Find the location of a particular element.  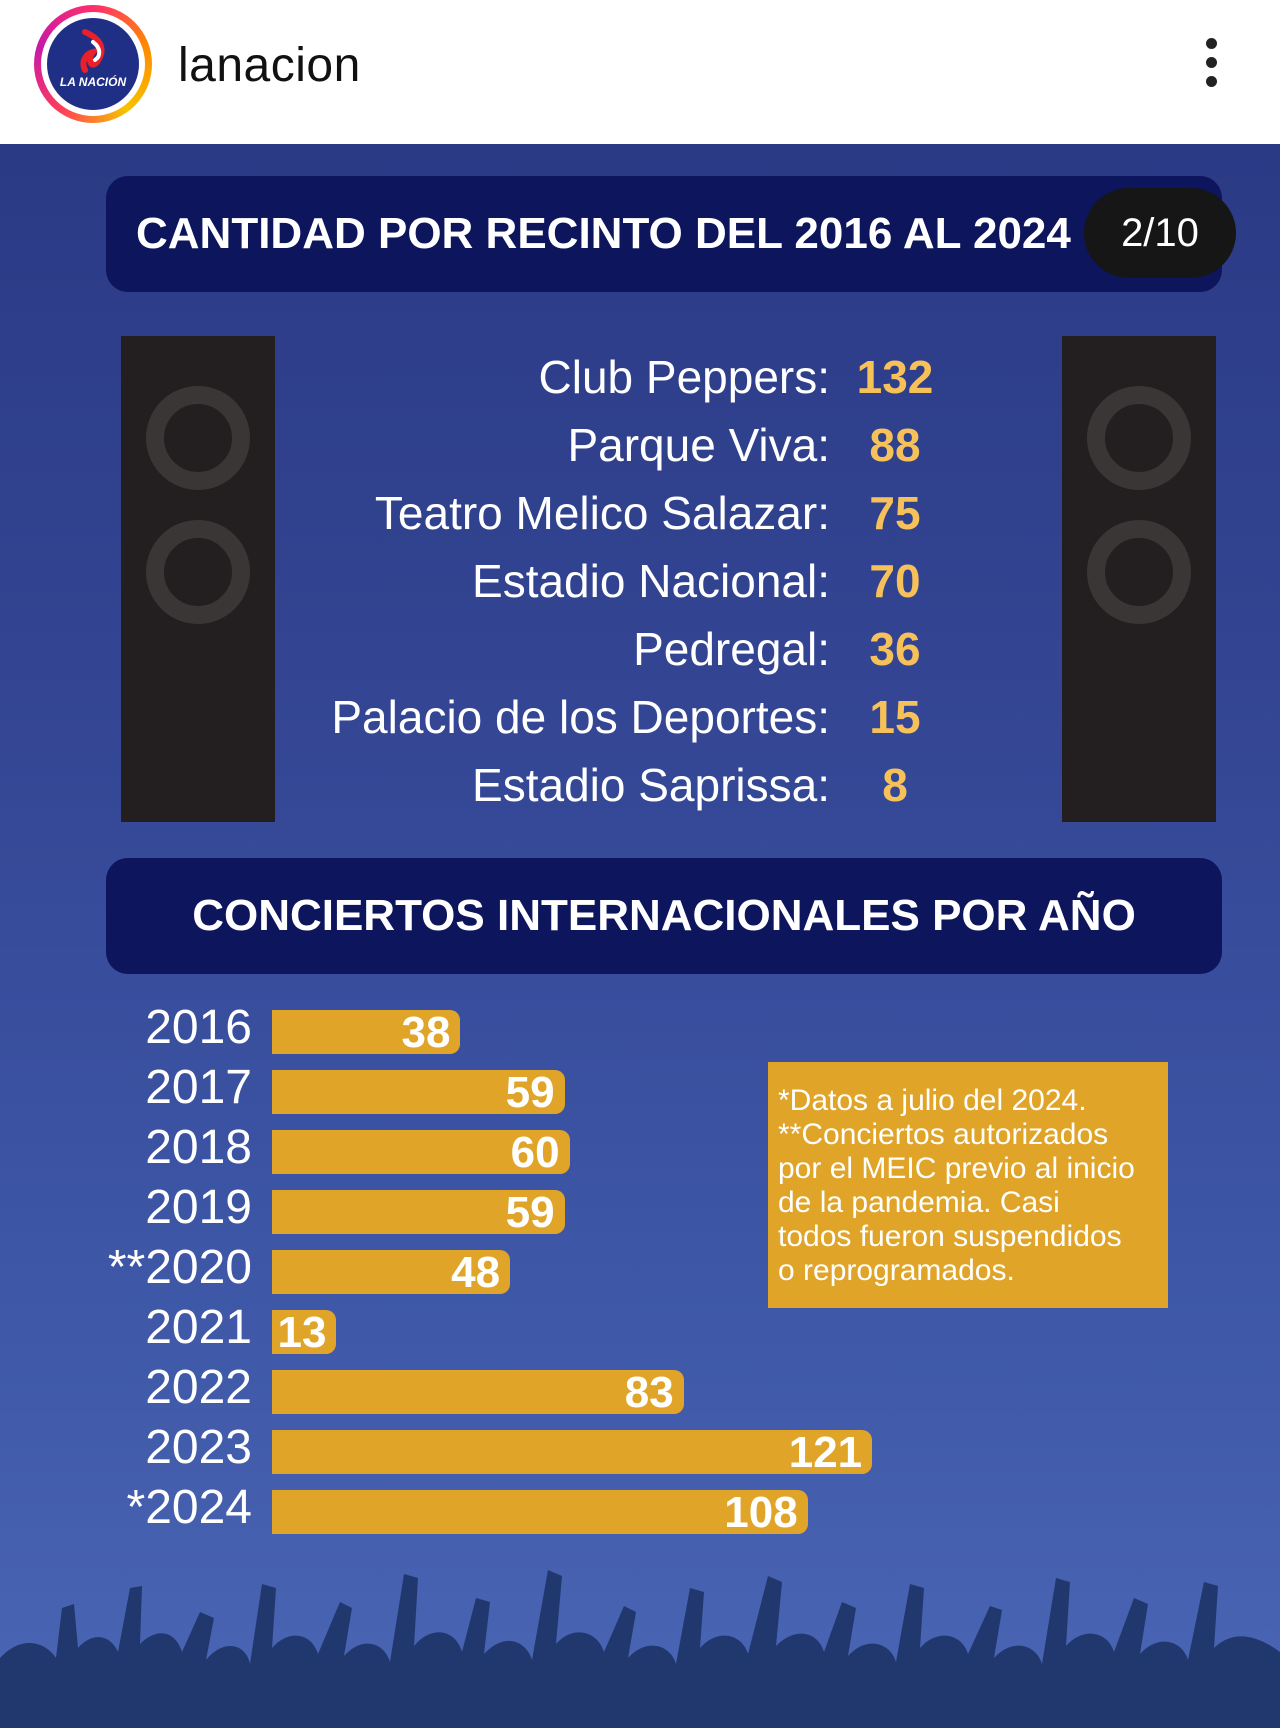

bar: 48 is located at coordinates (391, 1272).